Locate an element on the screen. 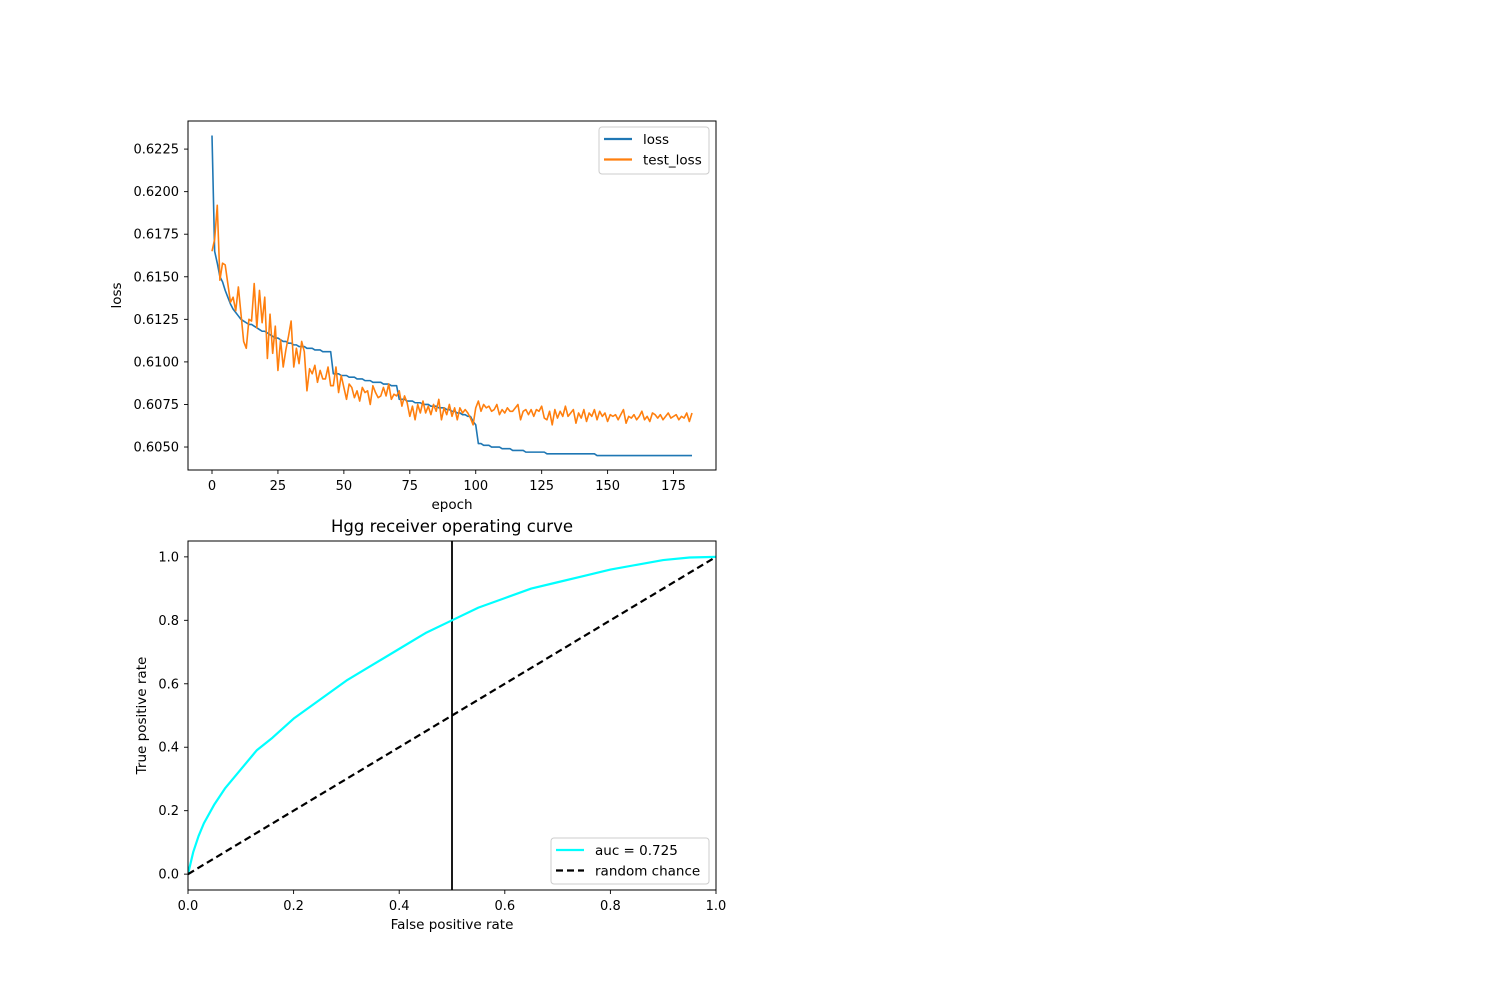 The width and height of the screenshot is (1500, 1000). loss-chart-y-axis-label: loss is located at coordinates (117, 295).